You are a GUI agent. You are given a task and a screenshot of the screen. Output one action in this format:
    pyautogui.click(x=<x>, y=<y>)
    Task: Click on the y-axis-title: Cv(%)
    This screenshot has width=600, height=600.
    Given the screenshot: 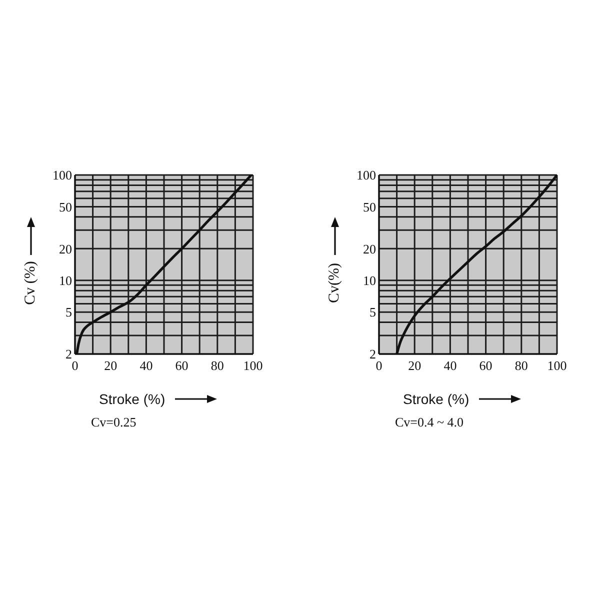 What is the action you would take?
    pyautogui.click(x=334, y=283)
    